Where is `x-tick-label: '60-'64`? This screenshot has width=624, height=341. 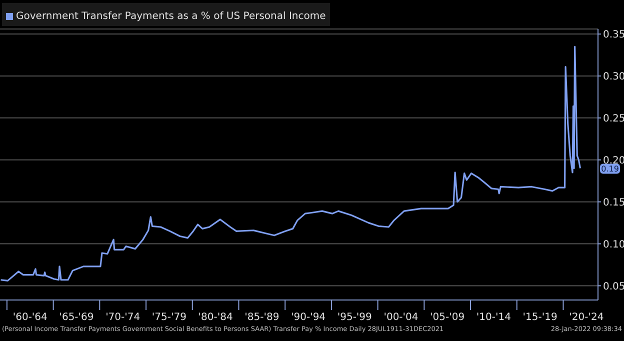
x-tick-label: '60-'64 is located at coordinates (30, 317).